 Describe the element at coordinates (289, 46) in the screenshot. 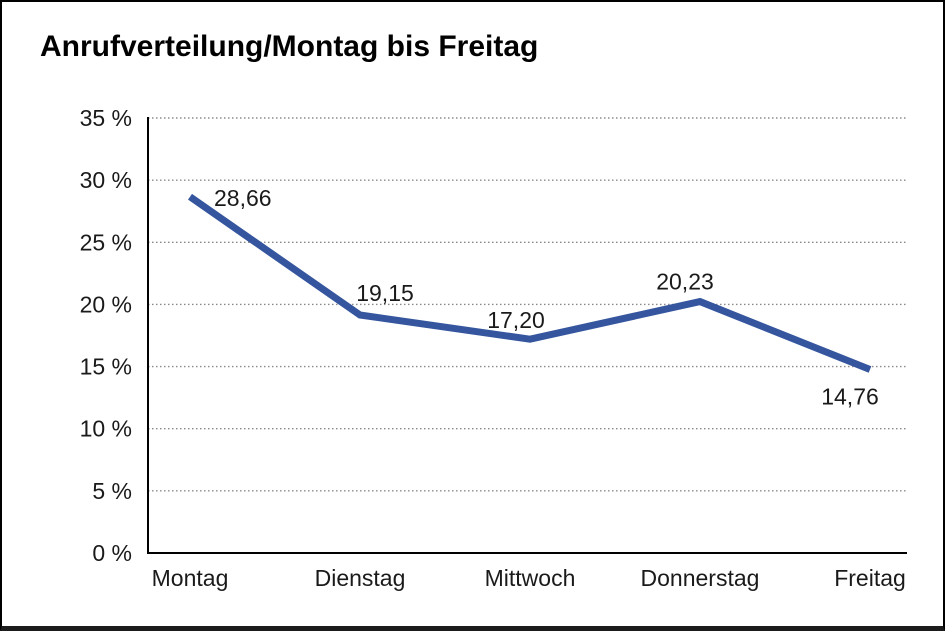

I see `chart-title: Anrufverteilung/Montag bis Freitag` at that location.